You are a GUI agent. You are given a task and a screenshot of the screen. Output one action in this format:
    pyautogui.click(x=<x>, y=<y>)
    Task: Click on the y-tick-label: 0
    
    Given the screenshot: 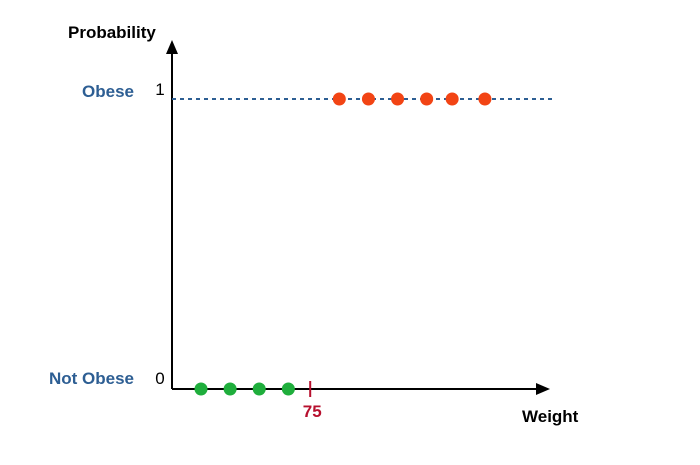 What is the action you would take?
    pyautogui.click(x=159, y=378)
    